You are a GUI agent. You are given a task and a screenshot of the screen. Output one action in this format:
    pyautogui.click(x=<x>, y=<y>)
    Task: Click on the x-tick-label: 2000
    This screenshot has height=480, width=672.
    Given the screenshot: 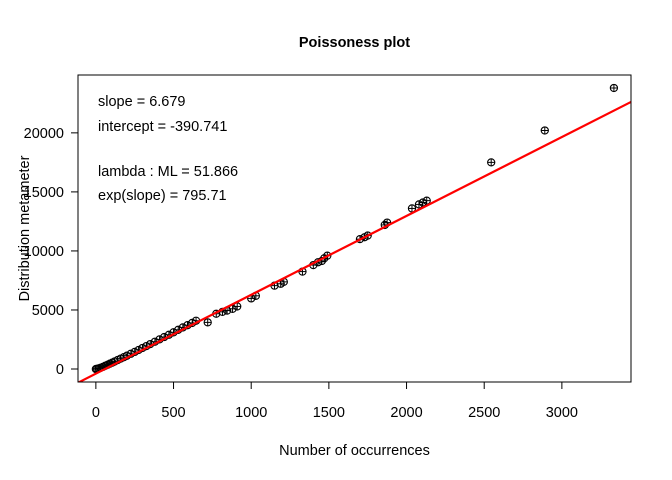 What is the action you would take?
    pyautogui.click(x=406, y=413)
    